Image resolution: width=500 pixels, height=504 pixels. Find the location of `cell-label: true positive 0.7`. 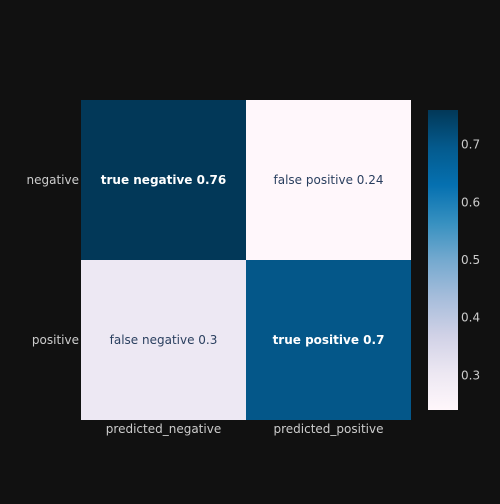

cell-label: true positive 0.7 is located at coordinates (329, 340).